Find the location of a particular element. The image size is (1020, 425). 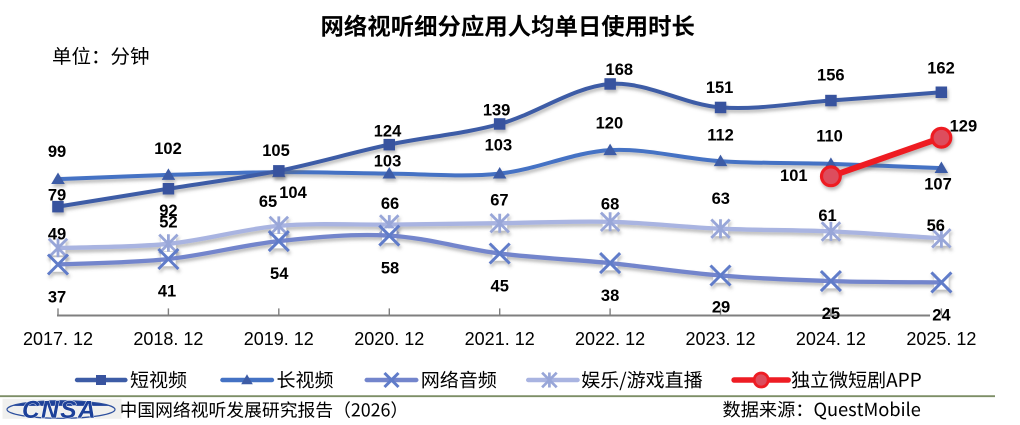

svg-text: 2022. 12 is located at coordinates (610, 339).